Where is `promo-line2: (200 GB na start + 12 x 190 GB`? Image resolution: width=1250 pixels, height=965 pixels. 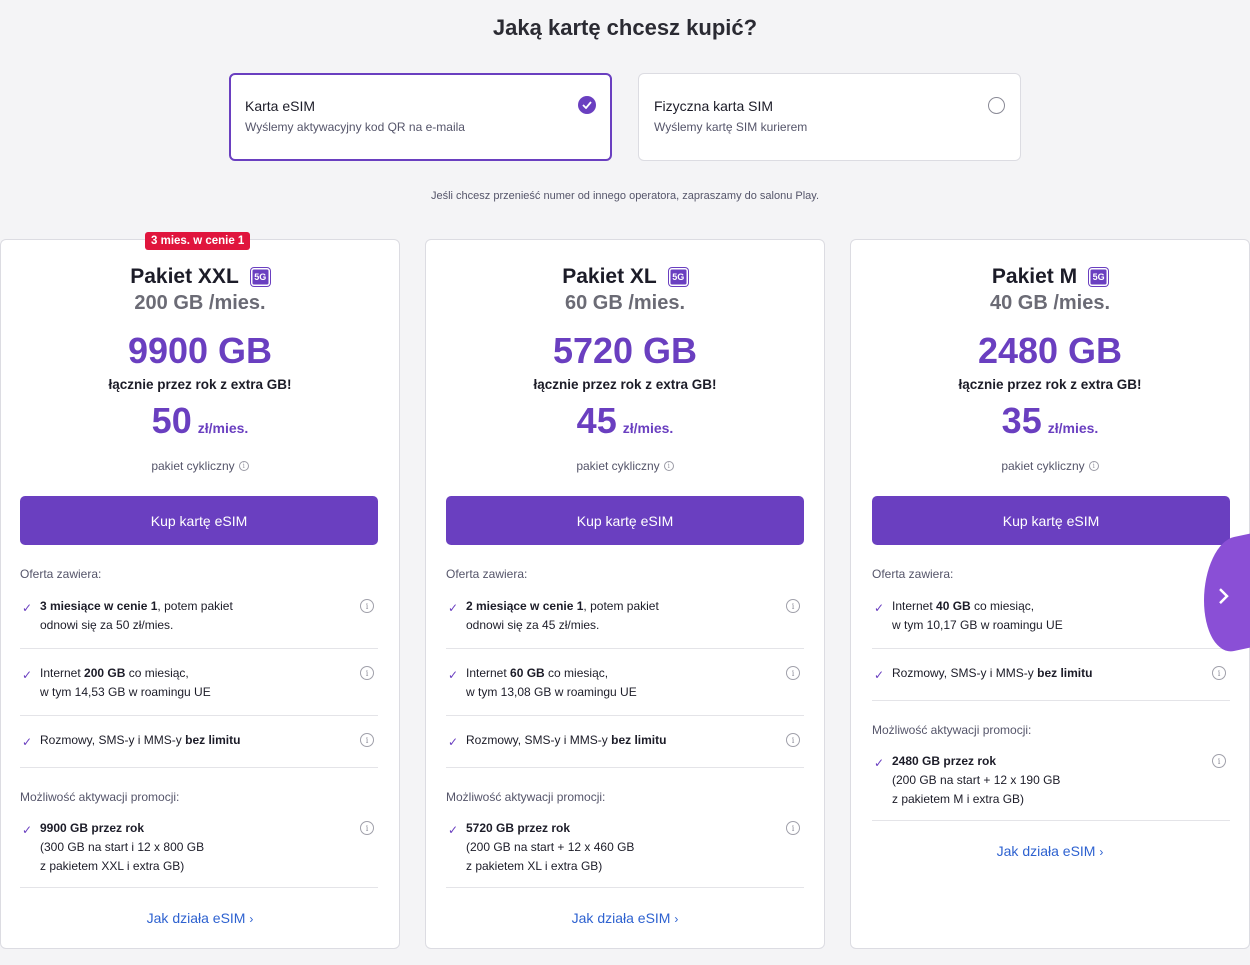
promo-line2: (200 GB na start + 12 x 190 GB is located at coordinates (976, 780).